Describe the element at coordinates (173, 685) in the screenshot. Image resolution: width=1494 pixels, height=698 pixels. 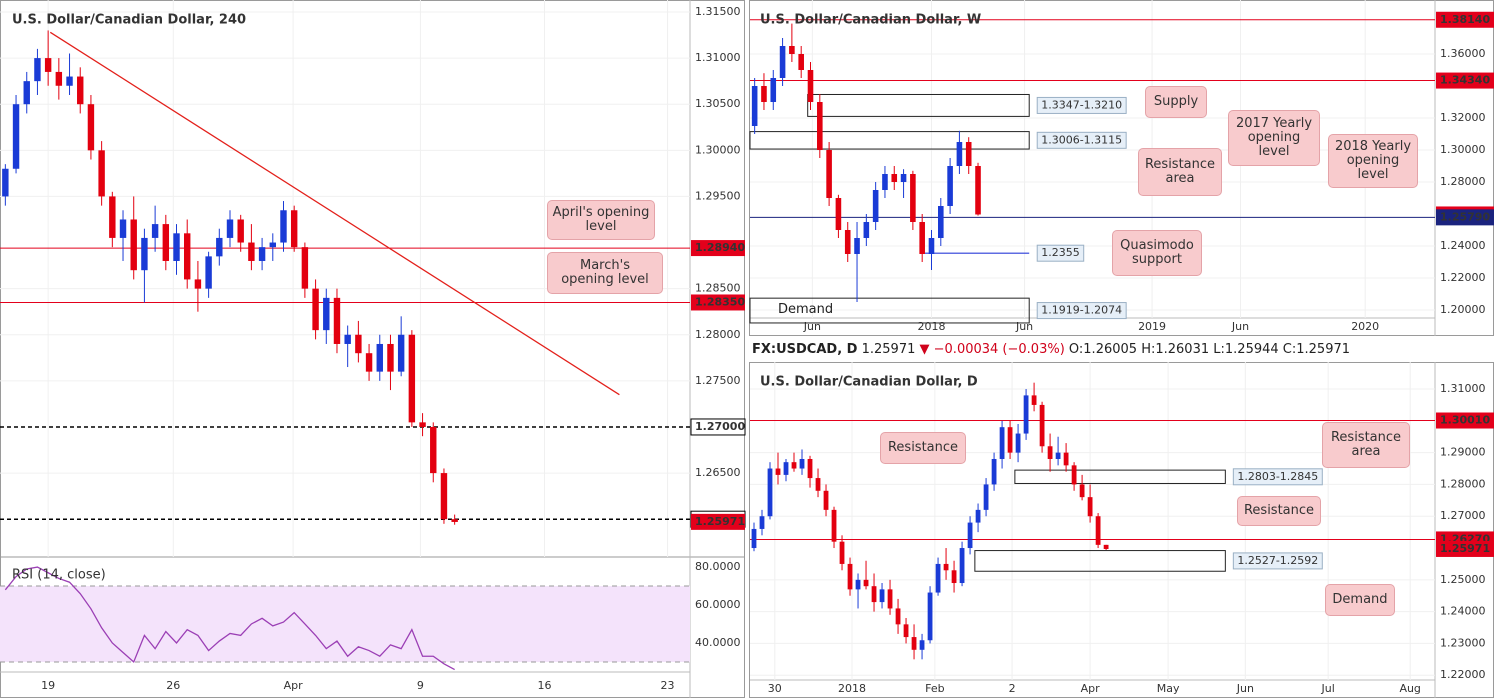
I see `x-tick-label: 26` at that location.